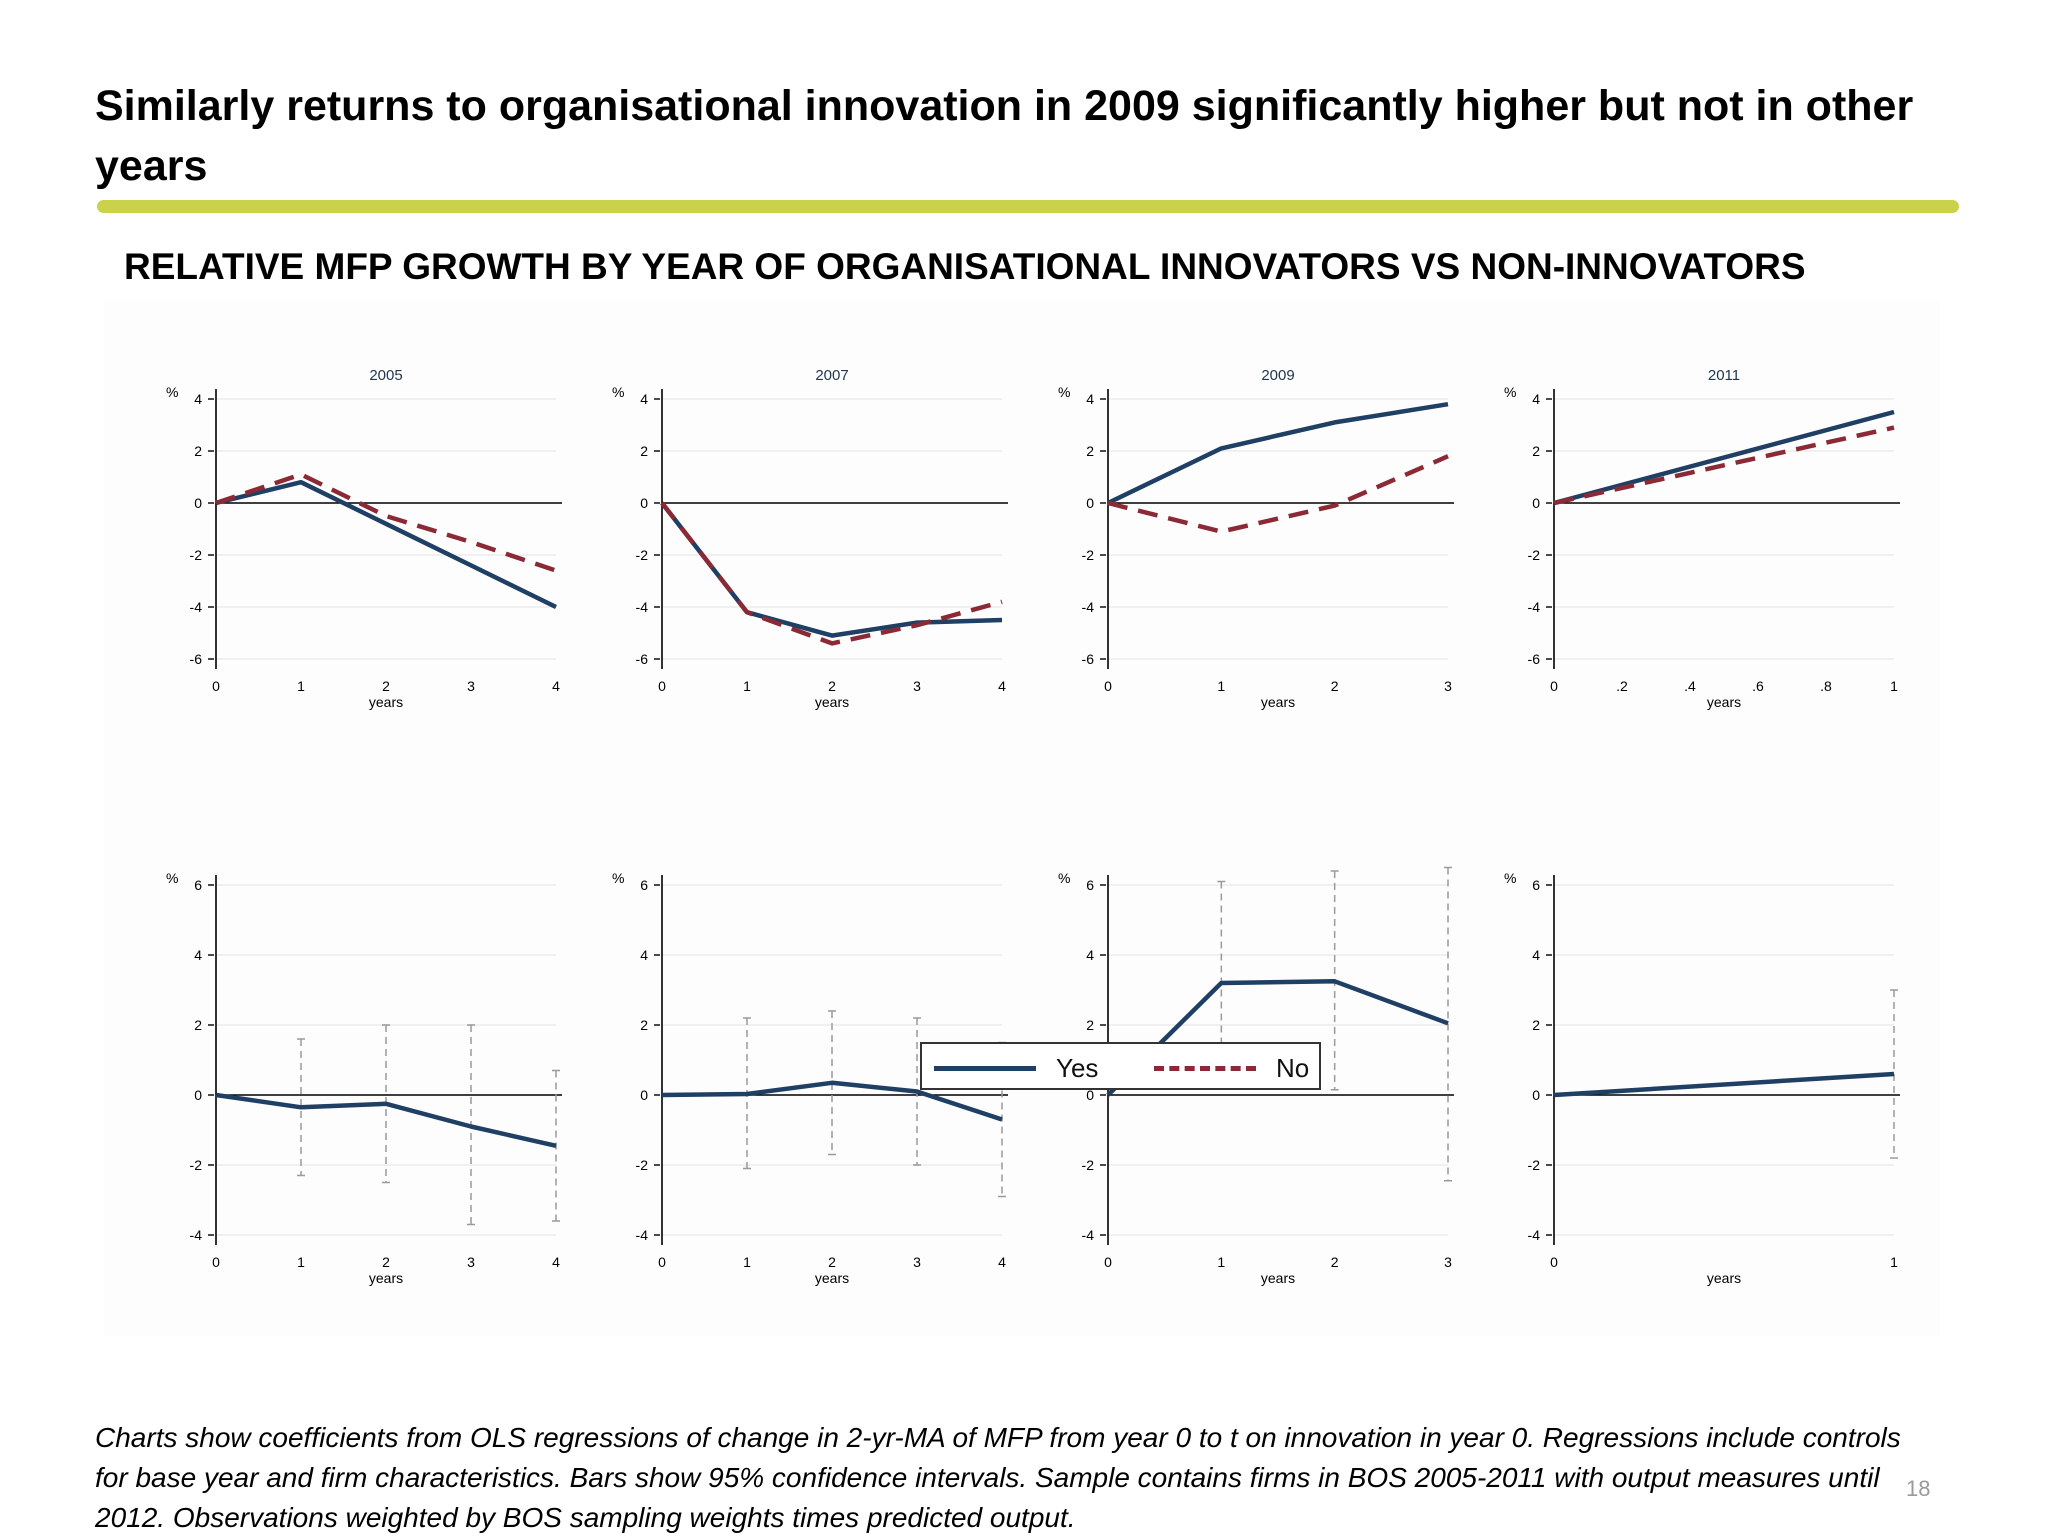  Describe the element at coordinates (1826, 686) in the screenshot. I see `x-tick-label: .8` at that location.